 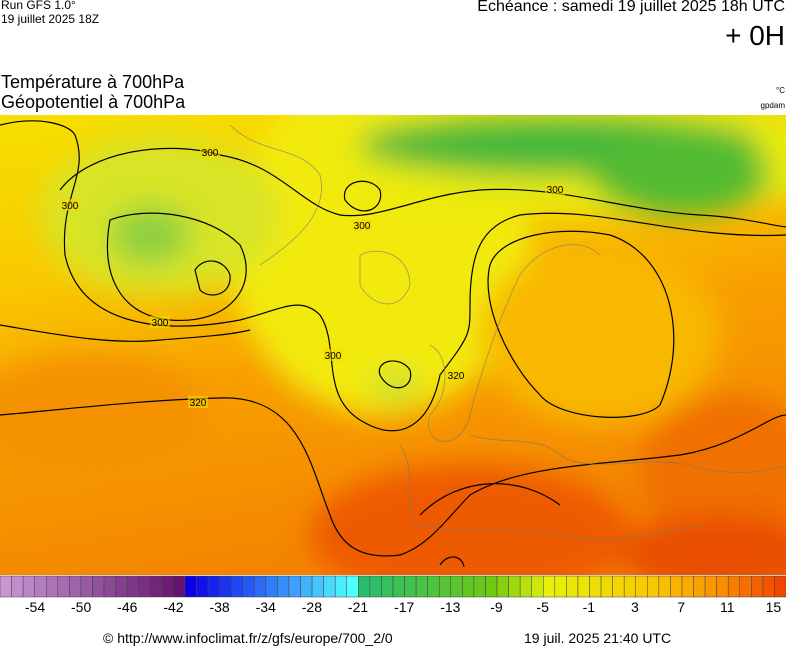 I want to click on color-scale-label: -5, so click(x=542, y=607).